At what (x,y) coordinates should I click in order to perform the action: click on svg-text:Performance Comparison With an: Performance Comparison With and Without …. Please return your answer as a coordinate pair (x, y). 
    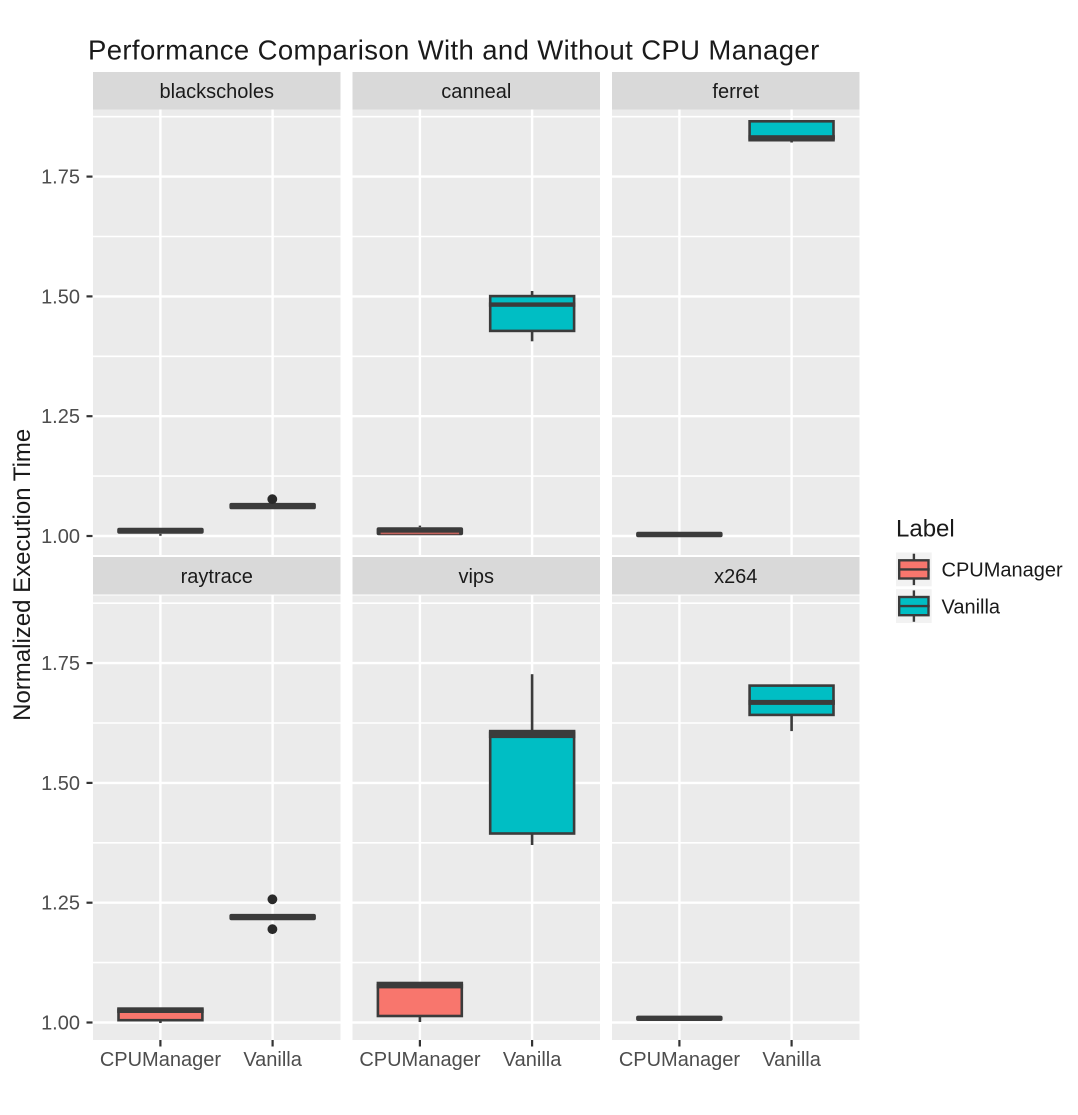
    Looking at the image, I should click on (454, 50).